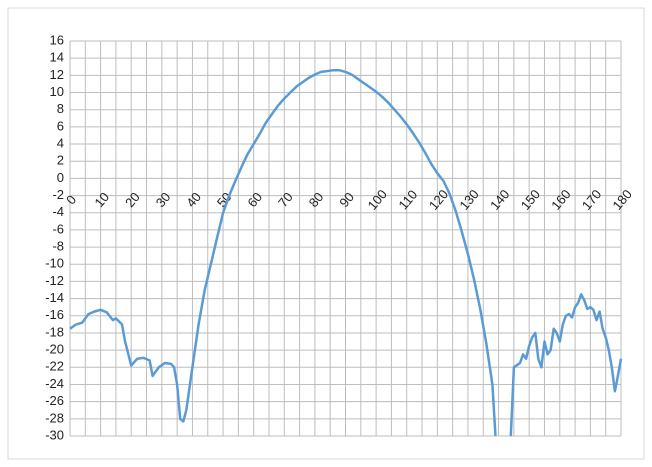 Image resolution: width=652 pixels, height=467 pixels. What do you see at coordinates (58, 194) in the screenshot?
I see `y-tick-label: -2` at bounding box center [58, 194].